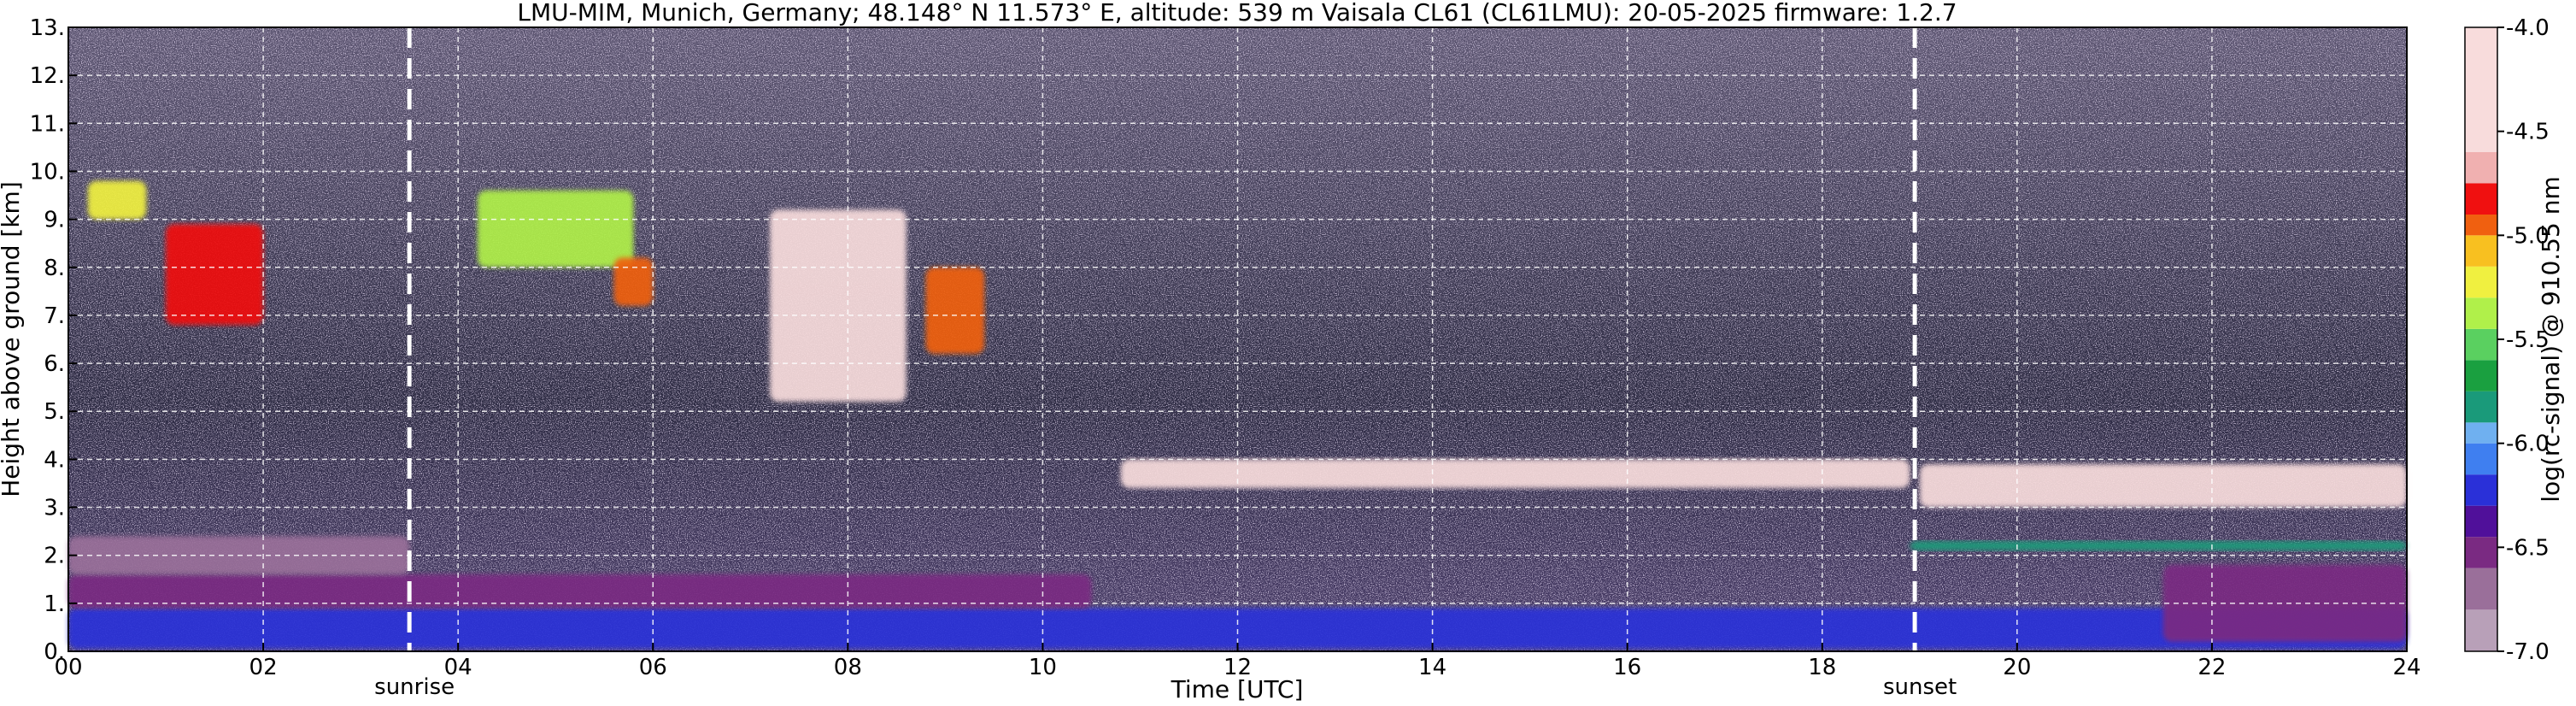  I want to click on colorbar-ticks: -4.0 -4.5 -5.0 -5.5 -6.0 -6.5 -7.0, so click(2523, 340).